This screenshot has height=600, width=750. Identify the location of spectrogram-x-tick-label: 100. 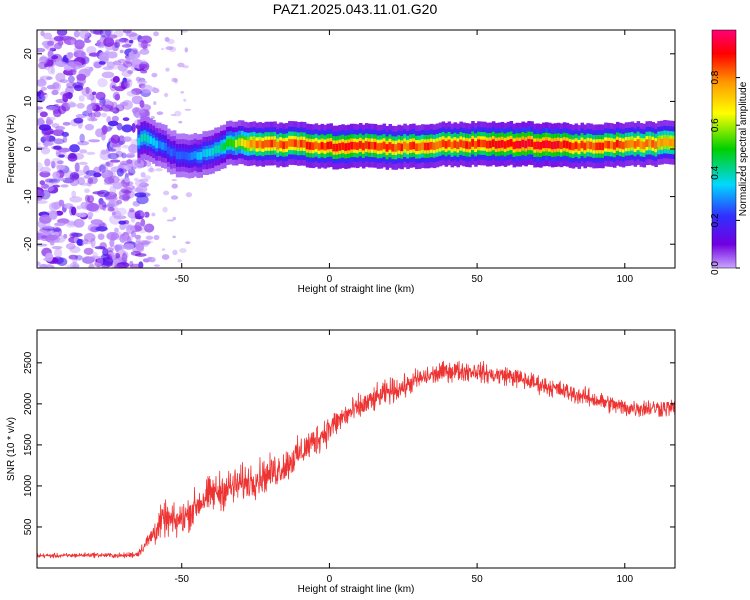
(624, 279).